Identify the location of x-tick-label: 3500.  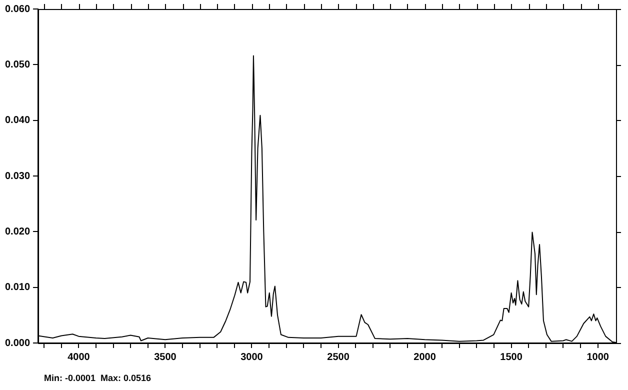
(165, 357).